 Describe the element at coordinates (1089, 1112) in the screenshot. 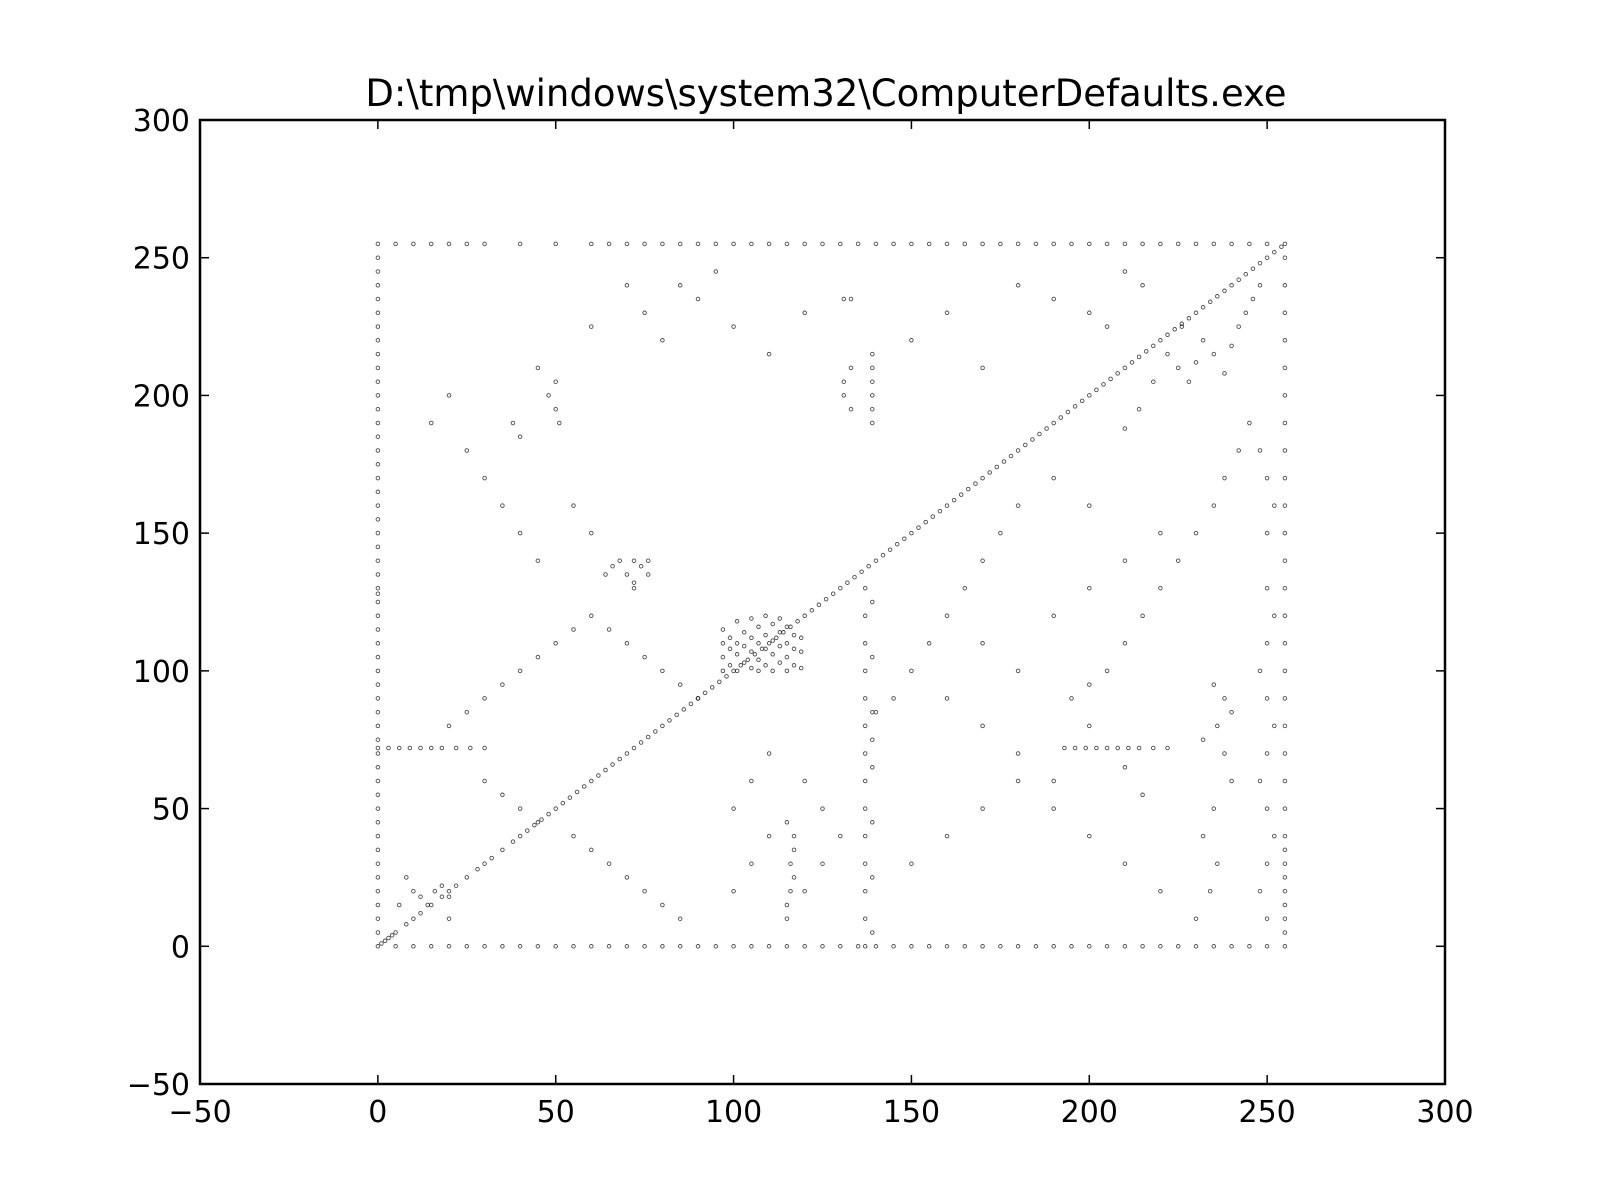

I see `x-tick-label: 200` at that location.